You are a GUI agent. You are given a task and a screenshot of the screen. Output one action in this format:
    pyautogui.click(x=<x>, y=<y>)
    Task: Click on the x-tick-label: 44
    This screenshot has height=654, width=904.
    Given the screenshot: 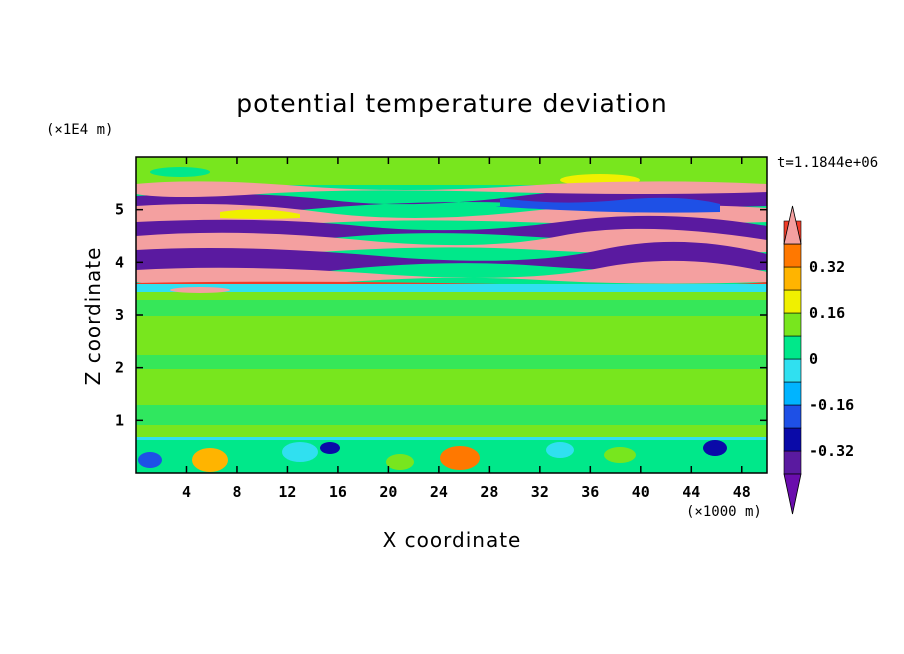 What is the action you would take?
    pyautogui.click(x=691, y=492)
    